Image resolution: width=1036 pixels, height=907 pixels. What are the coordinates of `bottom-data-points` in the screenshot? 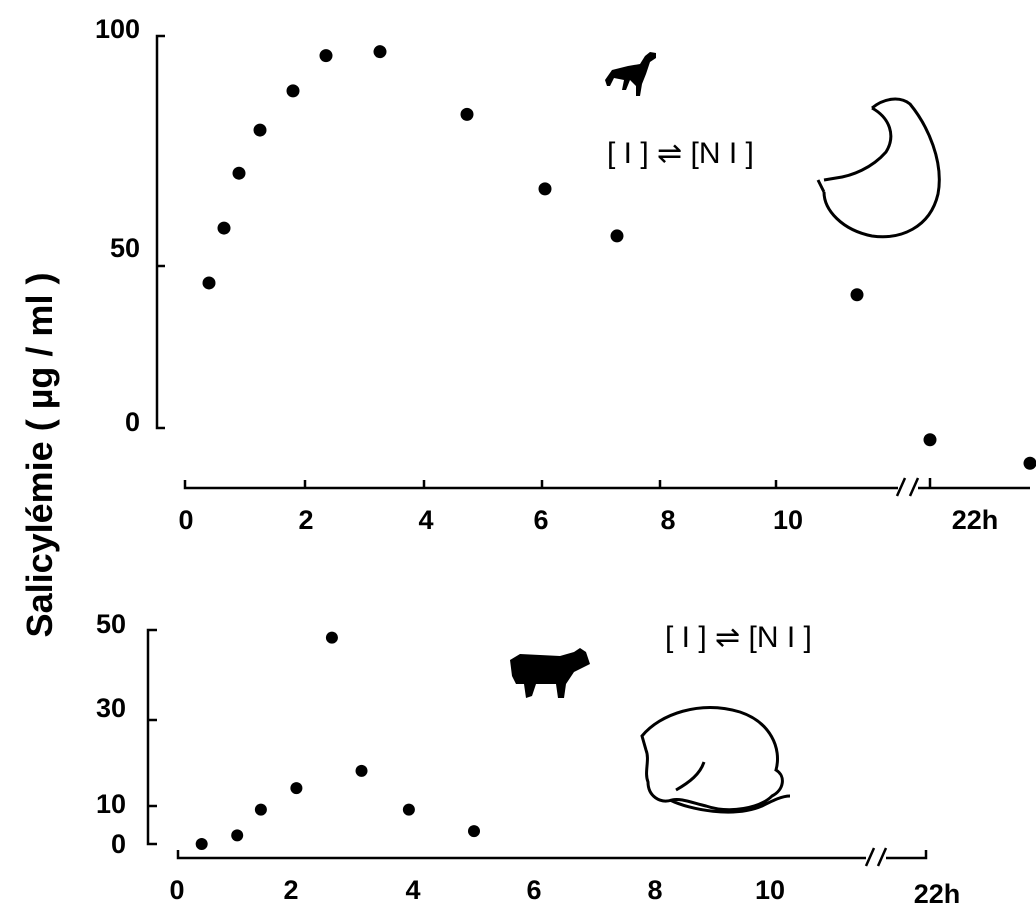 It's located at (337, 740).